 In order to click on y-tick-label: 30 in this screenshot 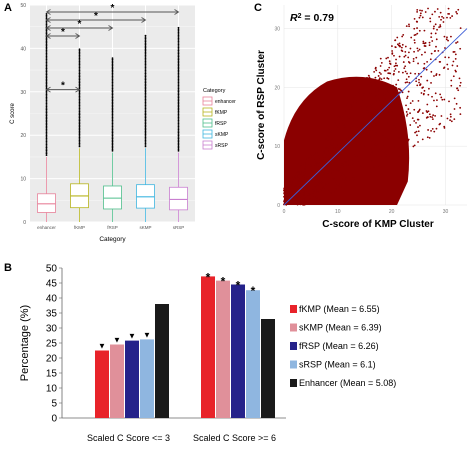, I will do `click(23, 93)`.